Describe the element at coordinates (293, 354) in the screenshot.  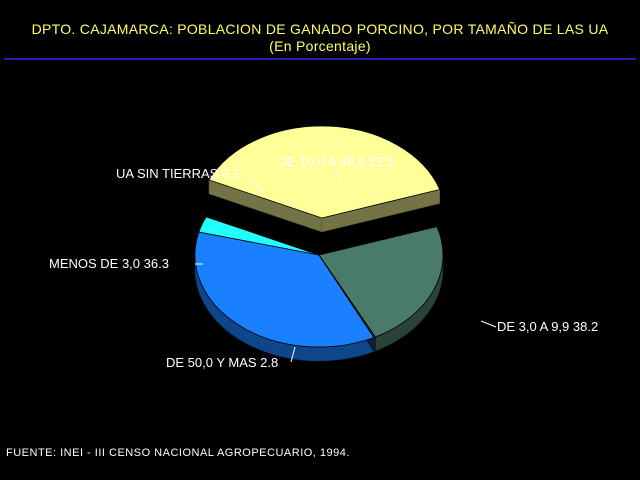
I see `pie-label-de-50-0-y-mas-leader` at that location.